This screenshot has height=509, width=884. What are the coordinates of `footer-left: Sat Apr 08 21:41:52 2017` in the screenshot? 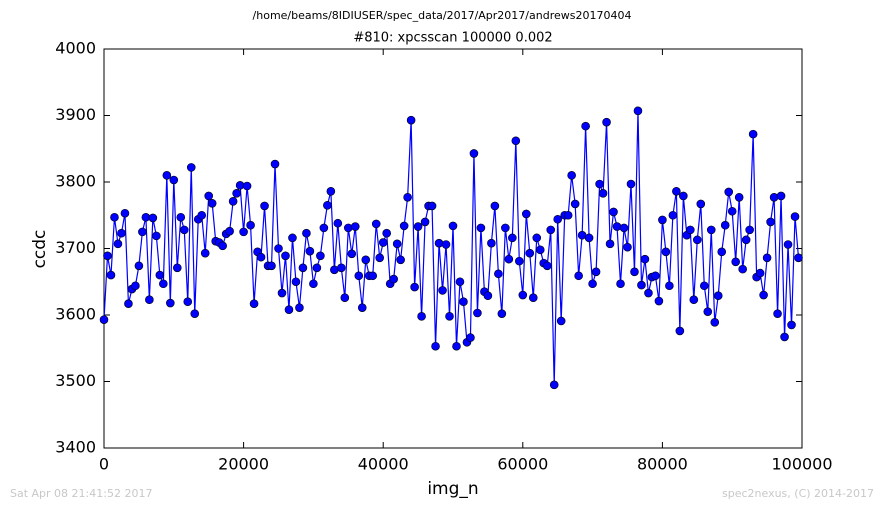 It's located at (81, 493).